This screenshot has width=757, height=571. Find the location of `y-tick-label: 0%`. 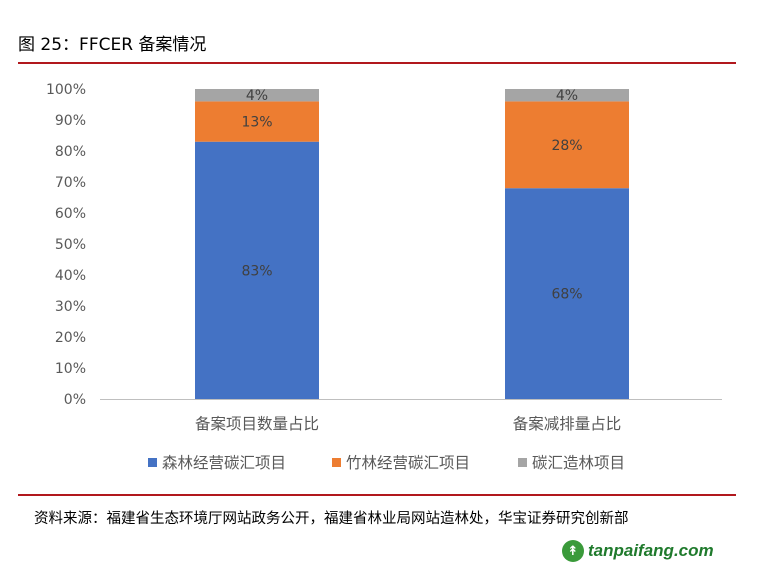

y-tick-label: 0% is located at coordinates (75, 400).